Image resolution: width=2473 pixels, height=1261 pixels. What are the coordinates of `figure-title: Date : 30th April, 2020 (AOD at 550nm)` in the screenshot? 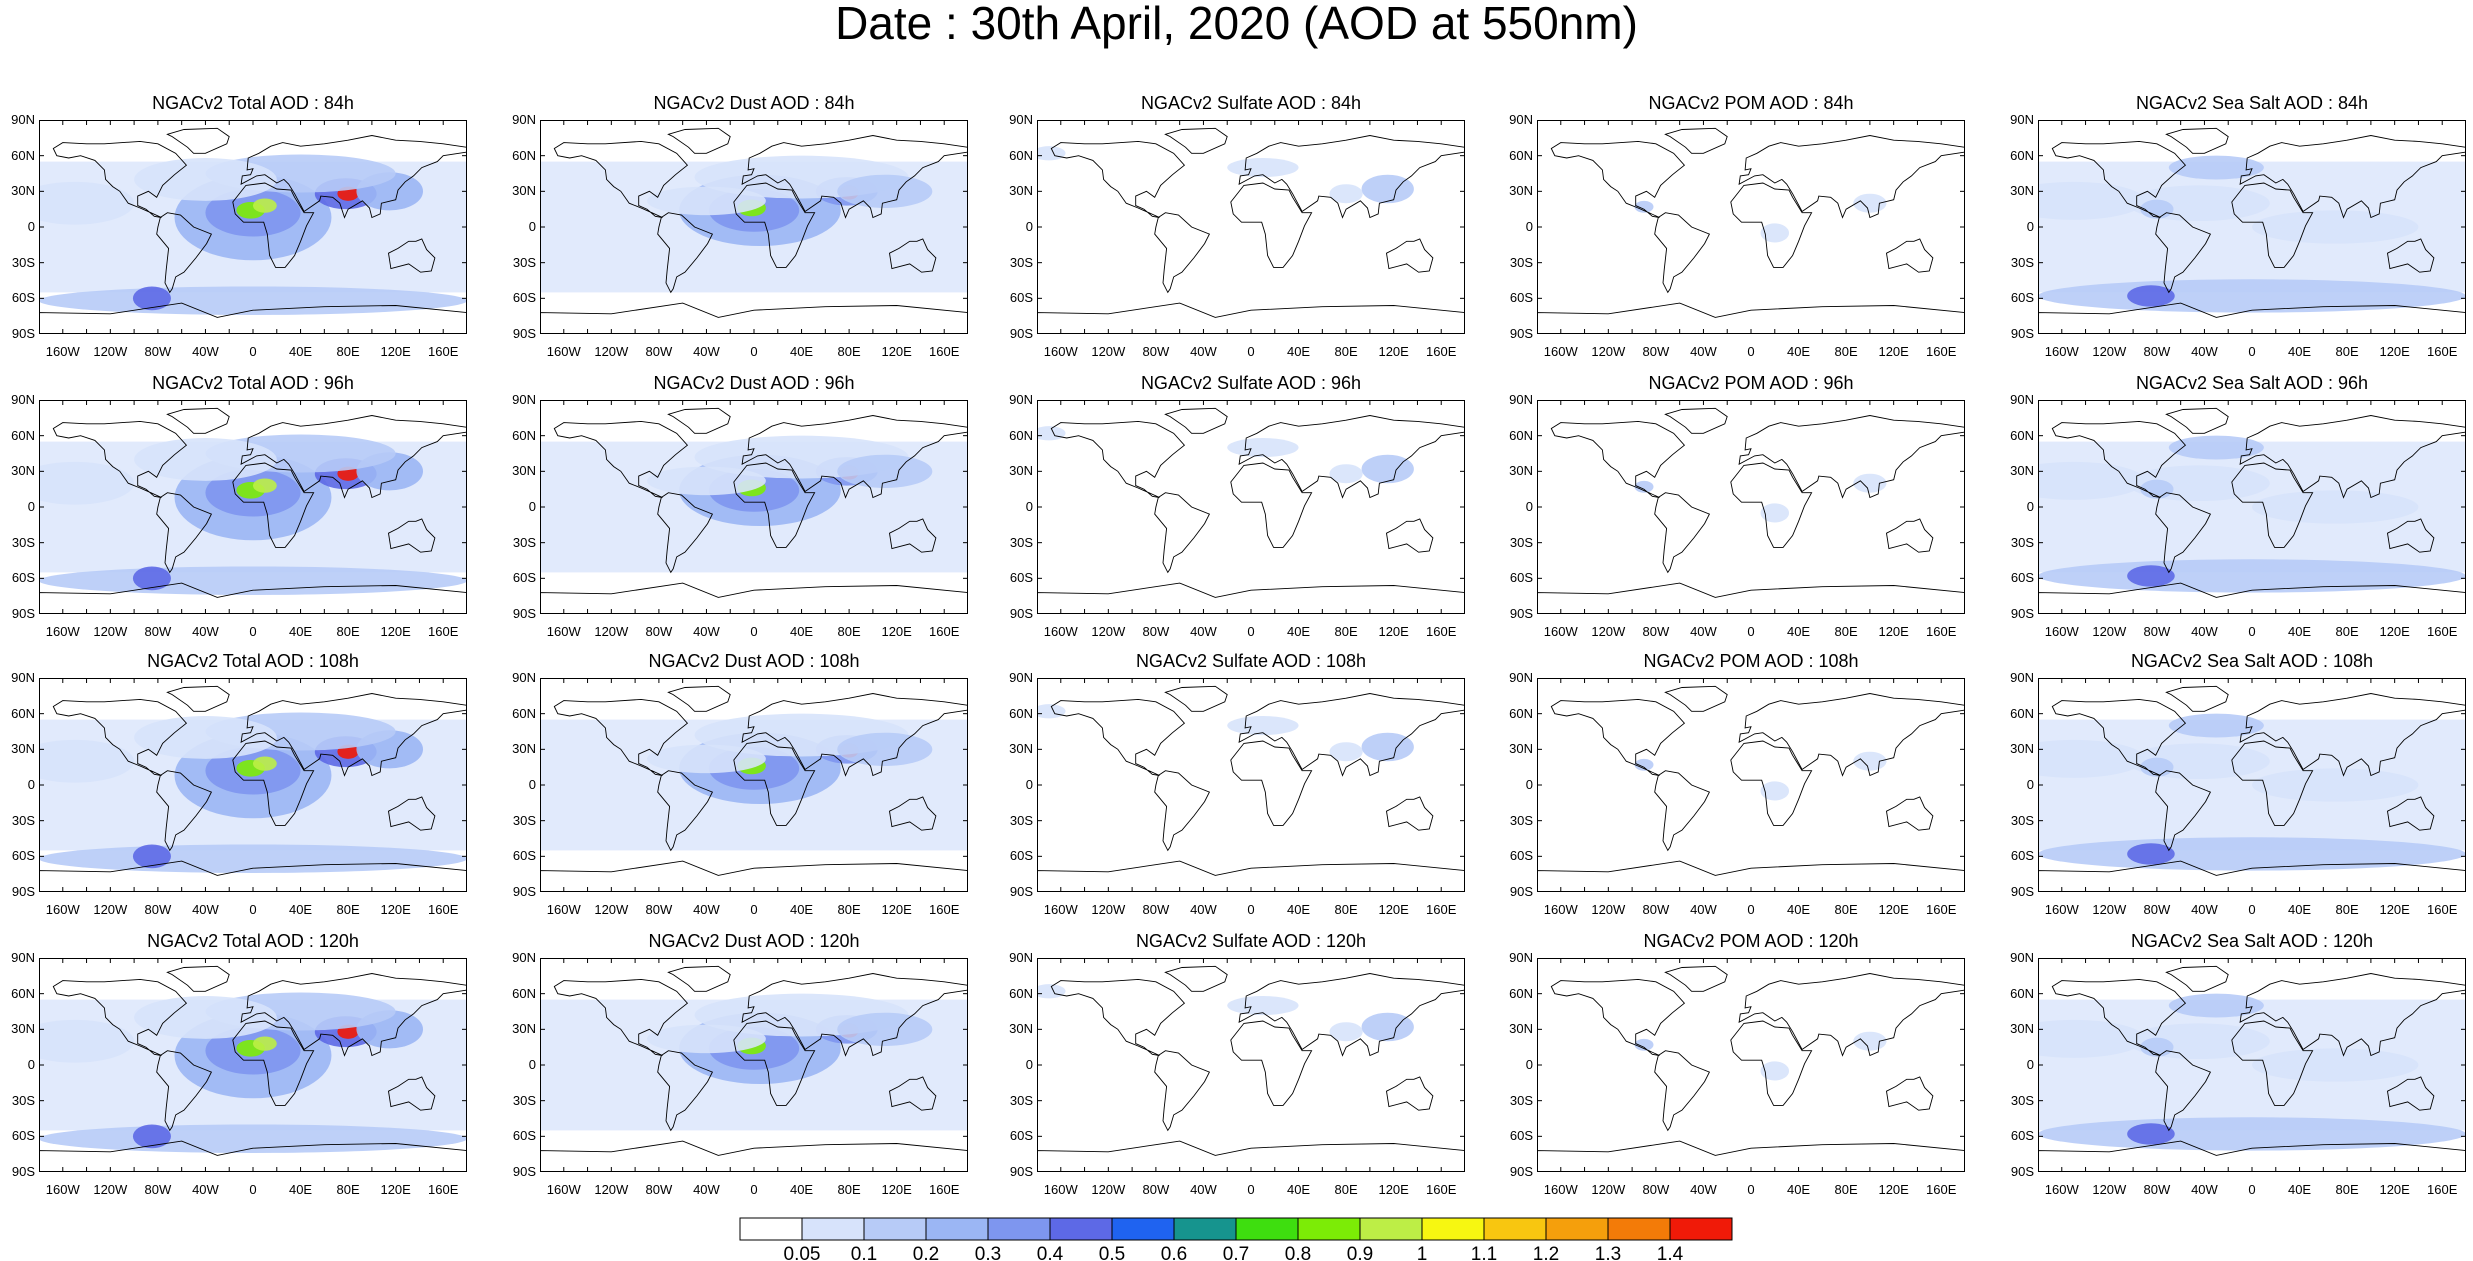 It's located at (1236, 24).